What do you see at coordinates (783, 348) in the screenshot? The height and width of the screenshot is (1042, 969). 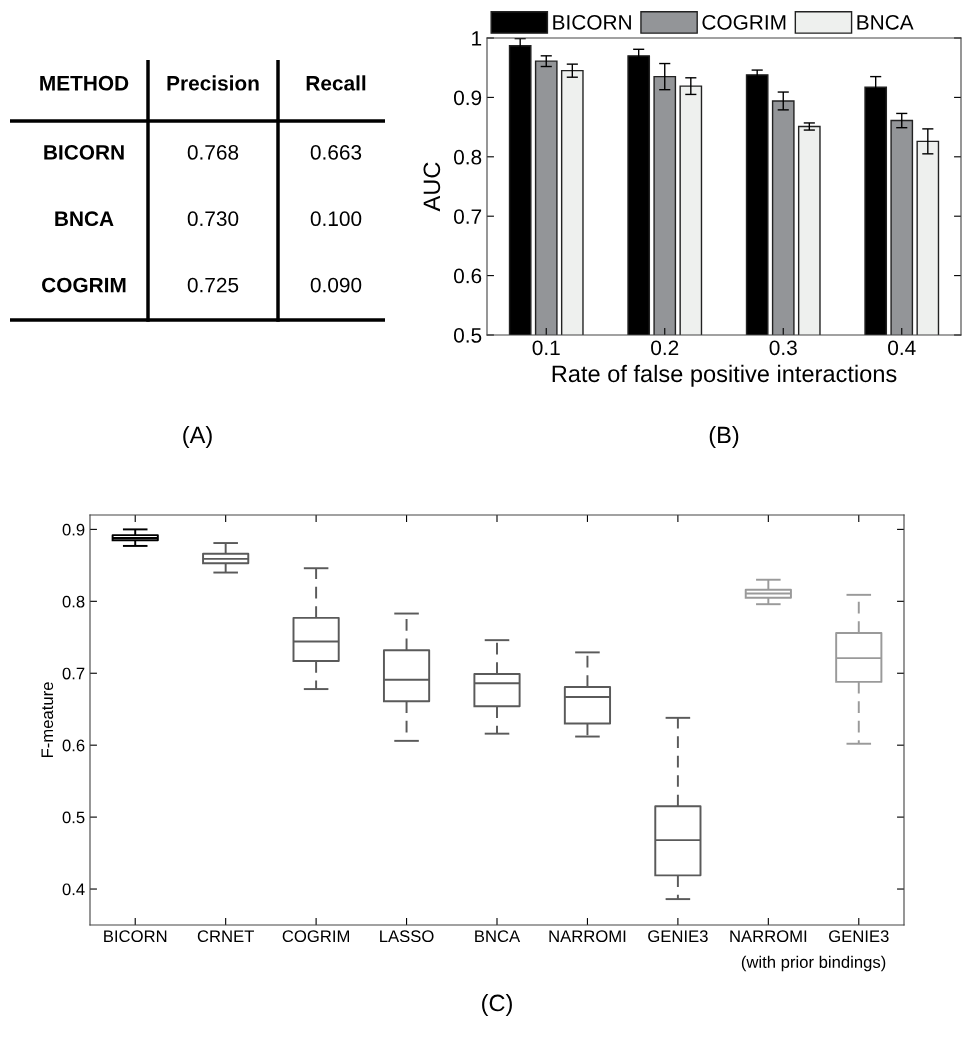 I see `x-tick-label: 0.3` at bounding box center [783, 348].